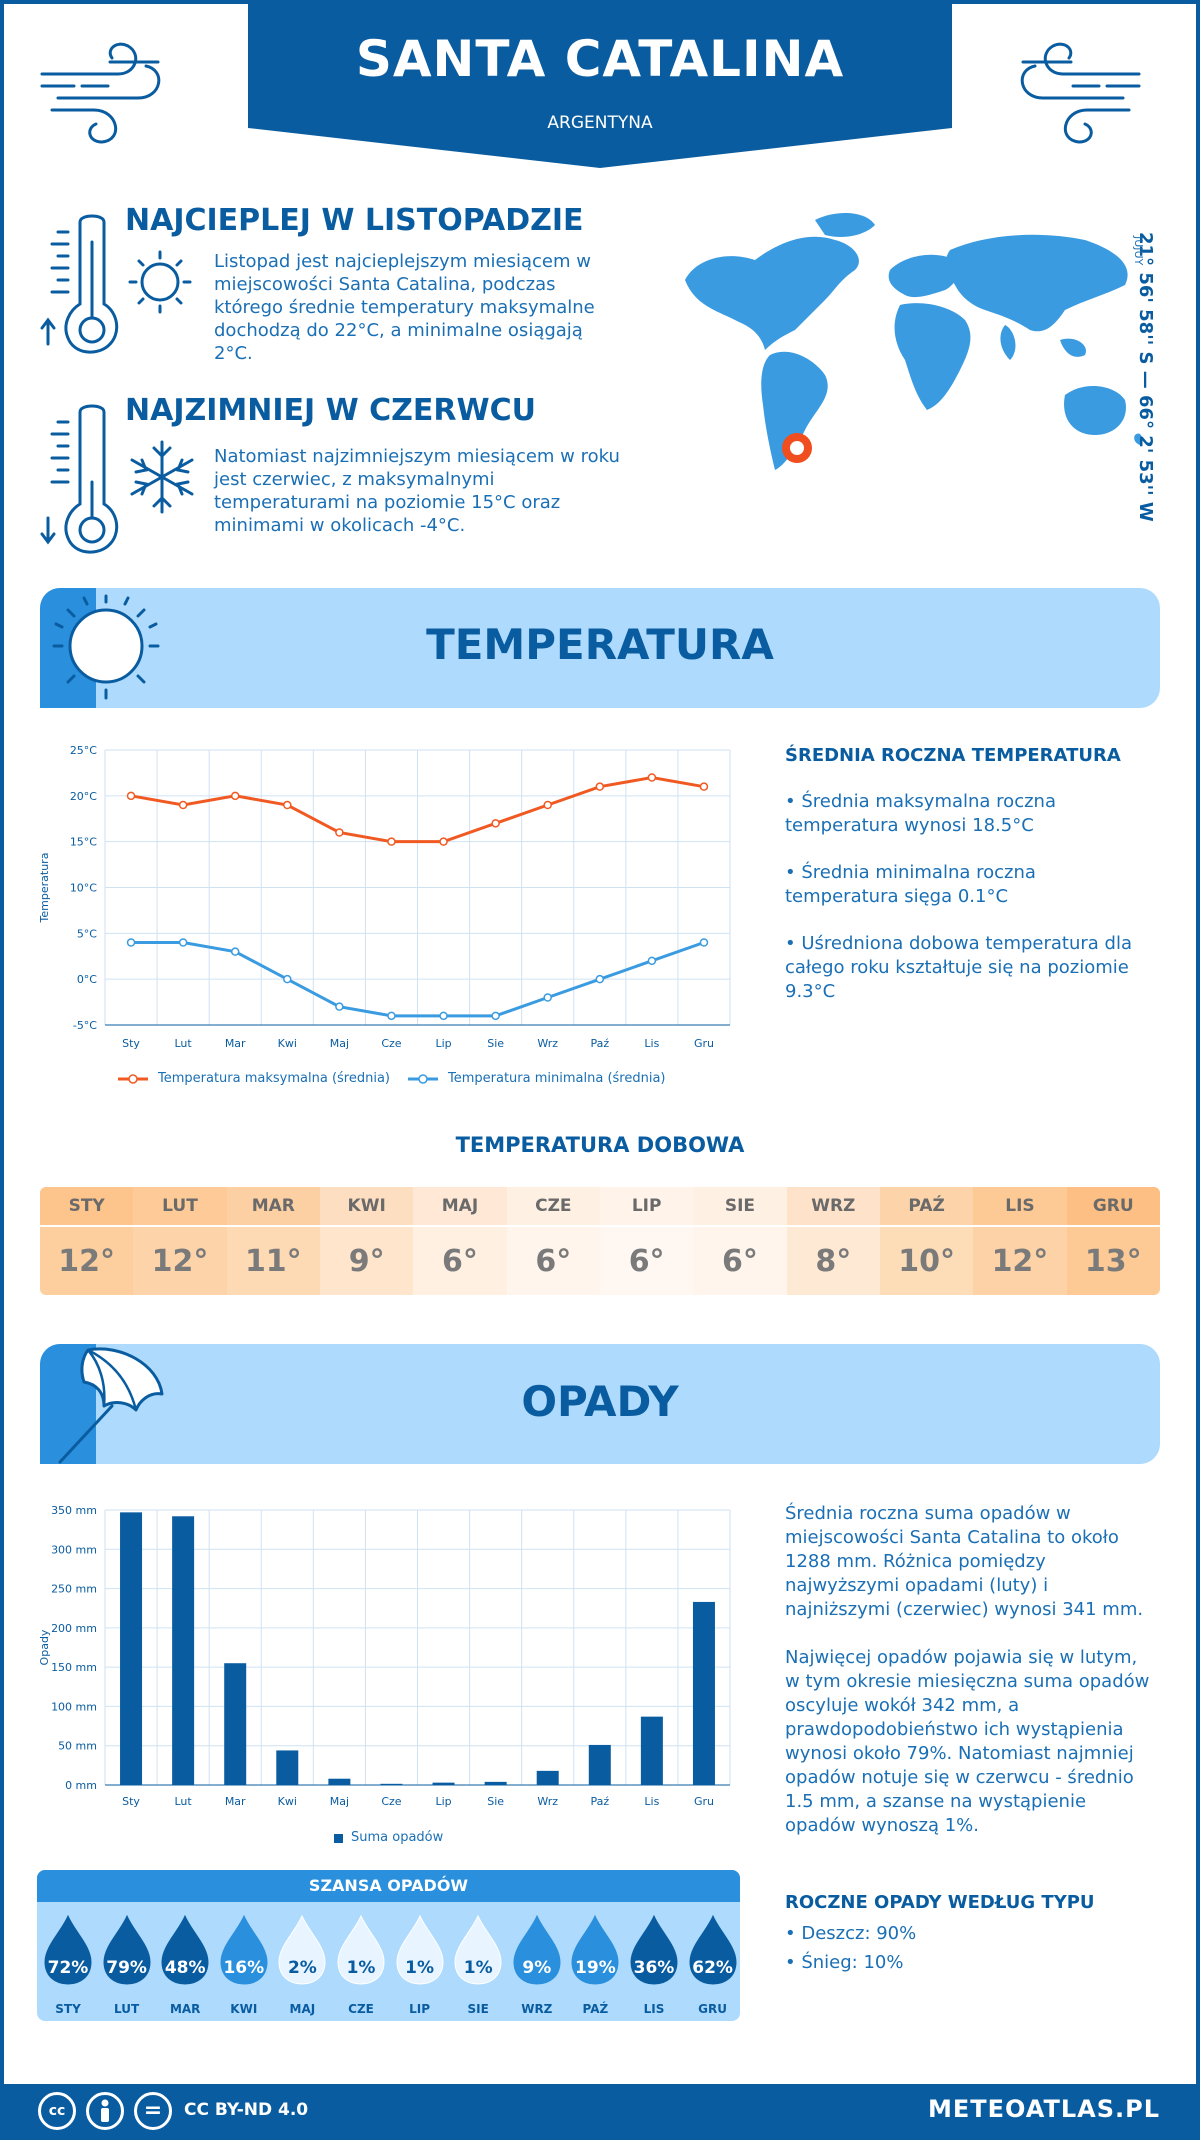 The width and height of the screenshot is (1200, 2140). I want to click on x-tick-label: Lis, so click(651, 1801).